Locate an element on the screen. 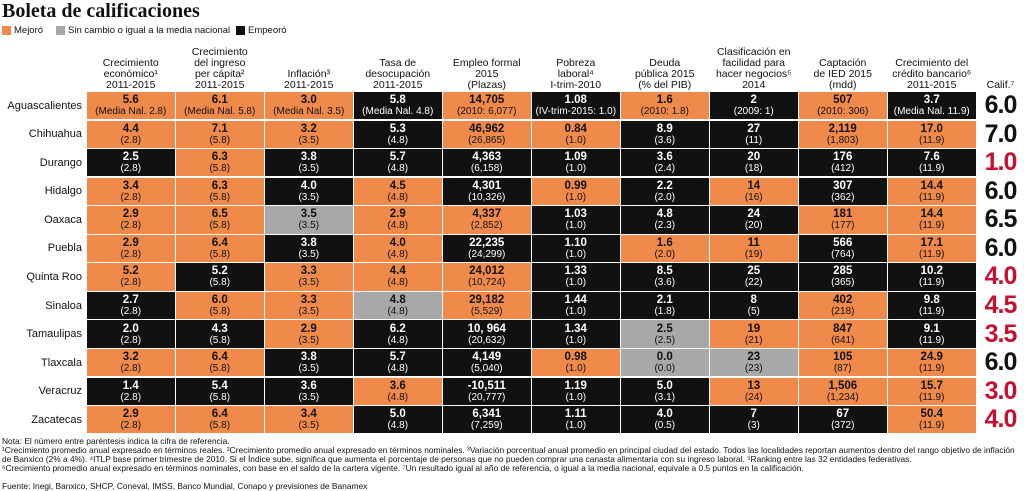 The height and width of the screenshot is (491, 1024). cell-value: 566 is located at coordinates (843, 242).